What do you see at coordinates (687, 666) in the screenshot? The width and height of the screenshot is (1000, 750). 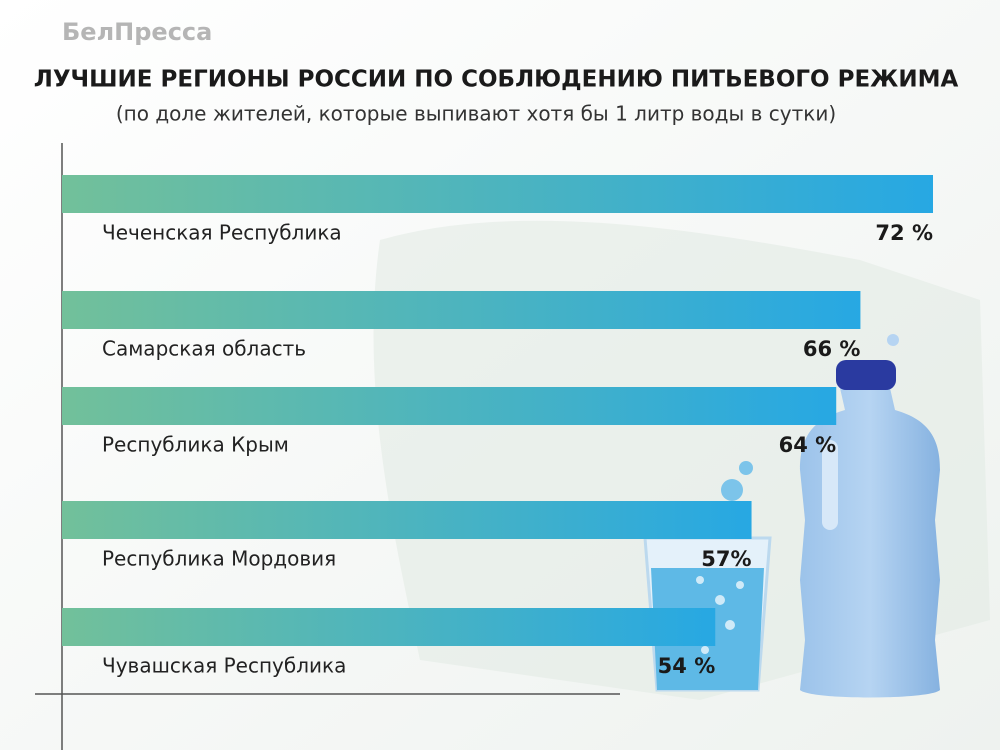 I see `value-label: 54 %` at bounding box center [687, 666].